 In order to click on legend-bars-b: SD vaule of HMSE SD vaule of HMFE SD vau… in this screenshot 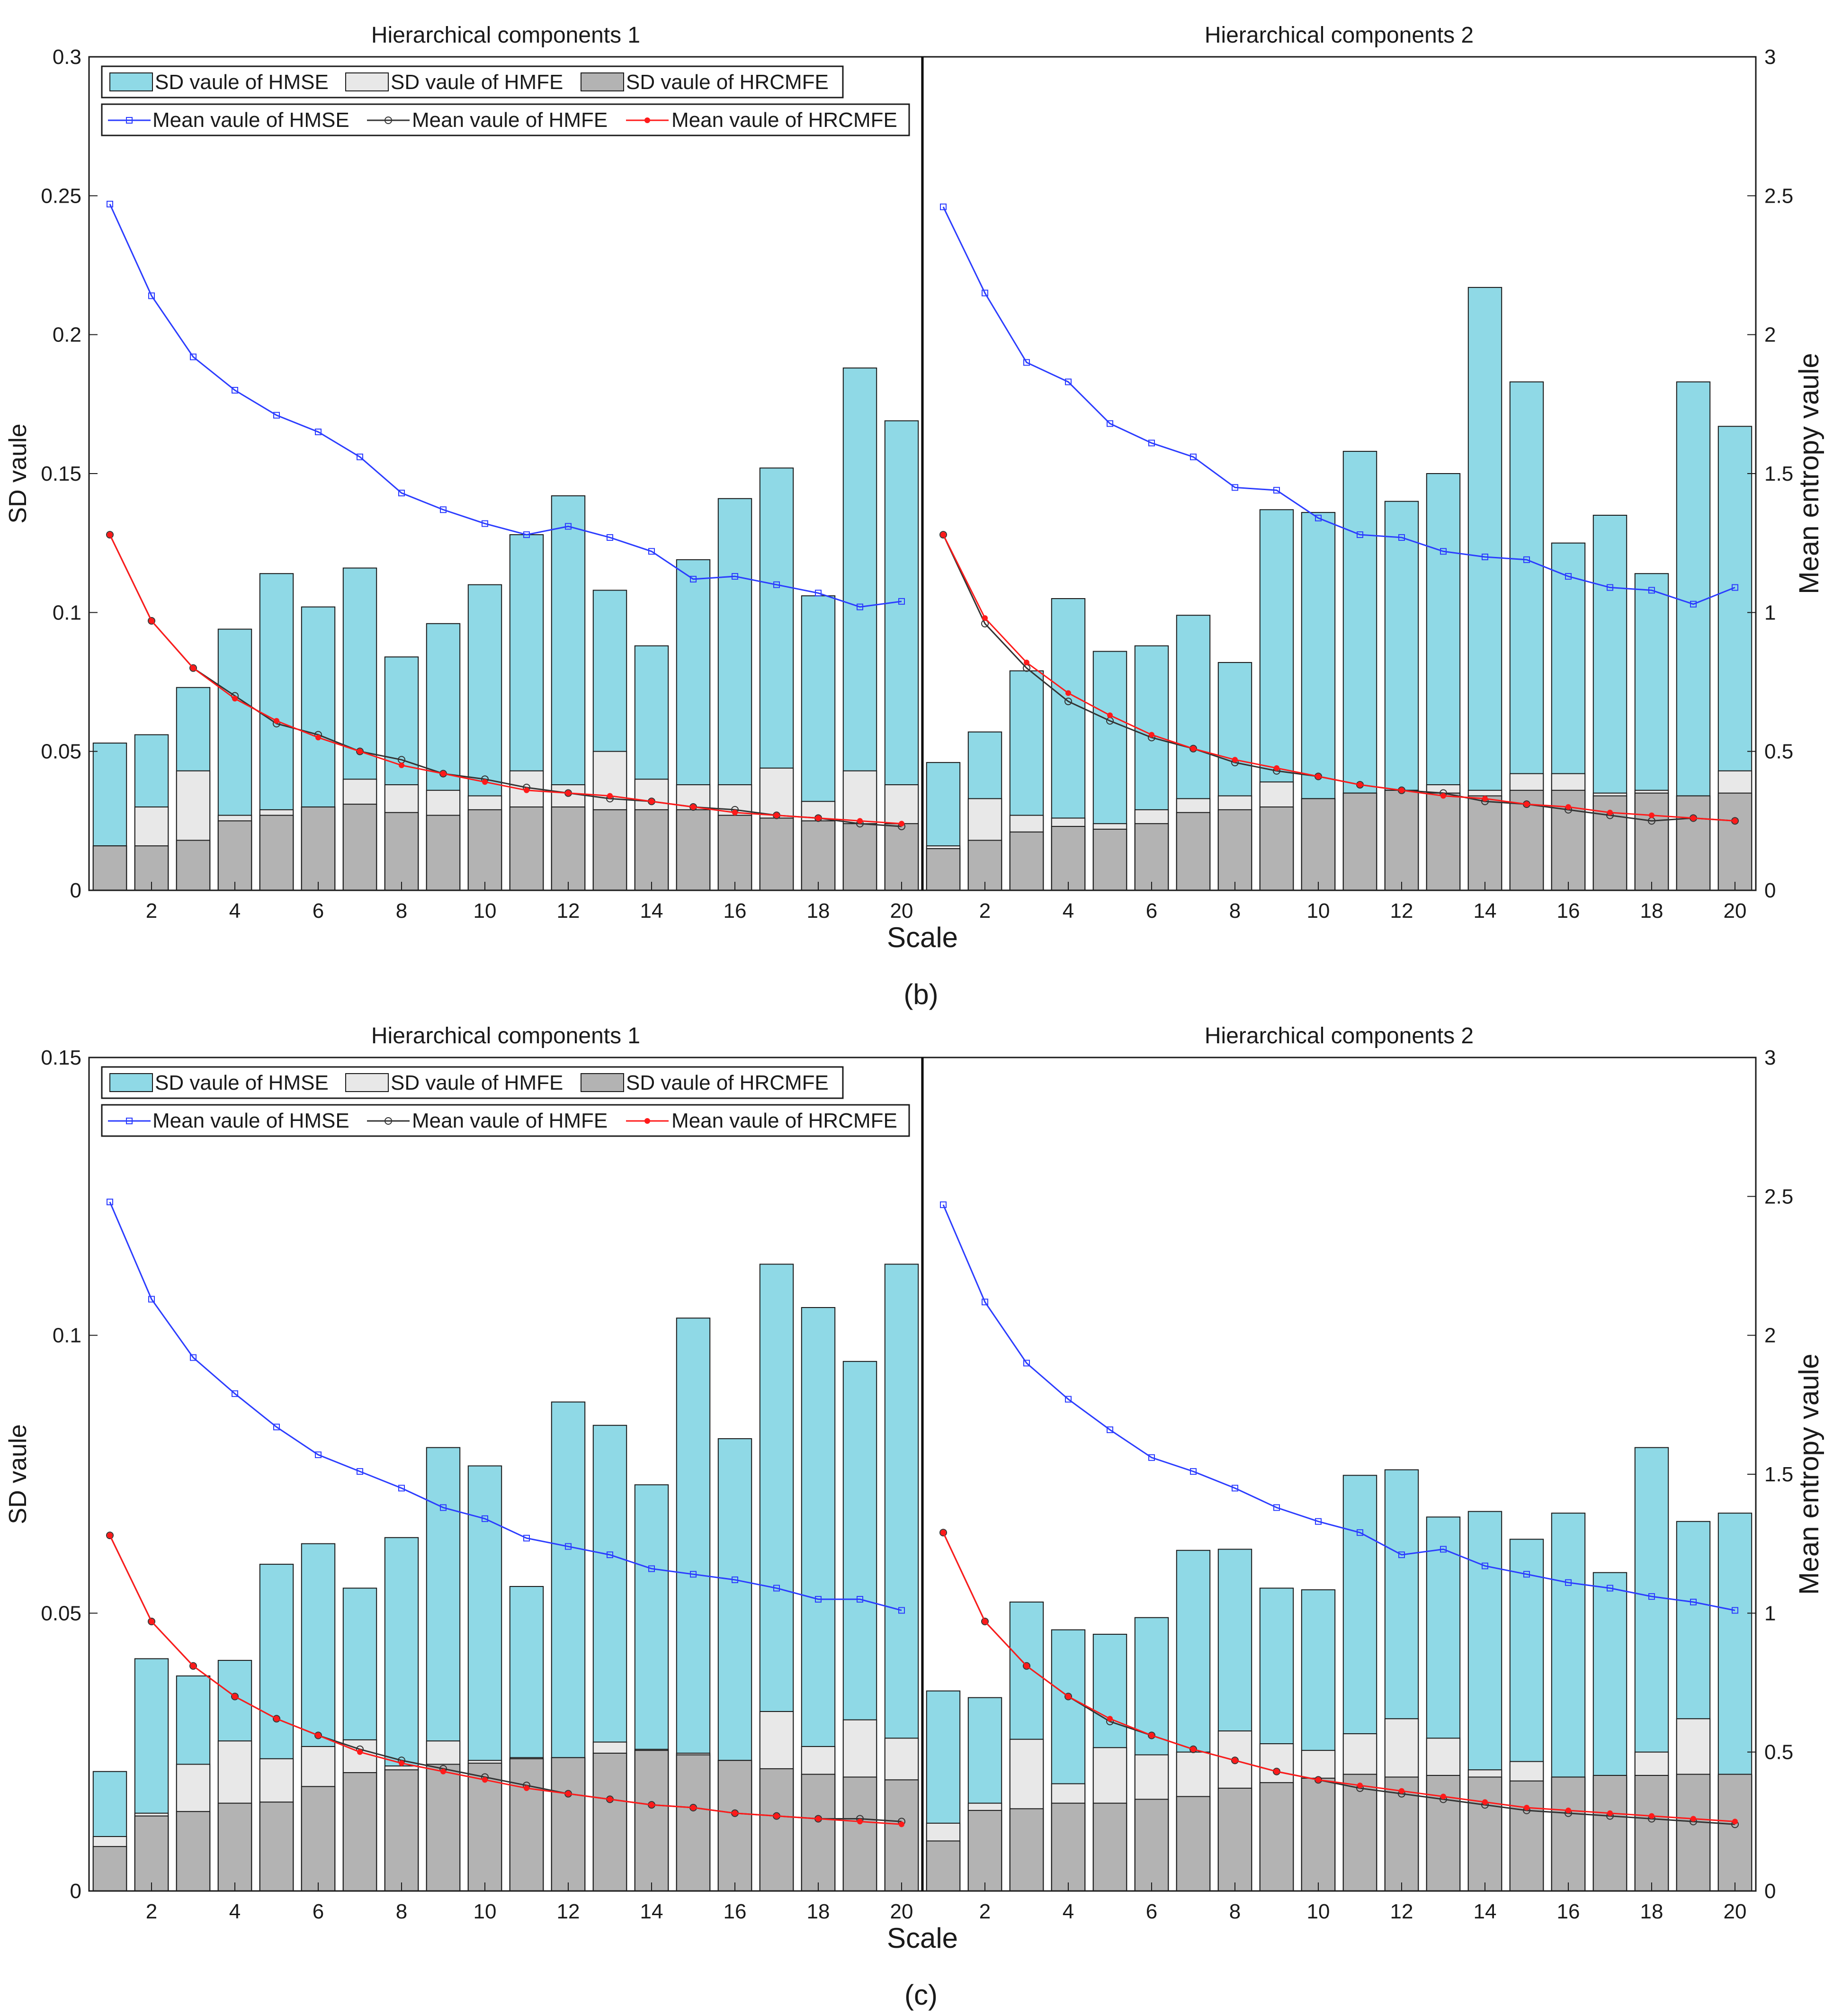, I will do `click(472, 82)`.